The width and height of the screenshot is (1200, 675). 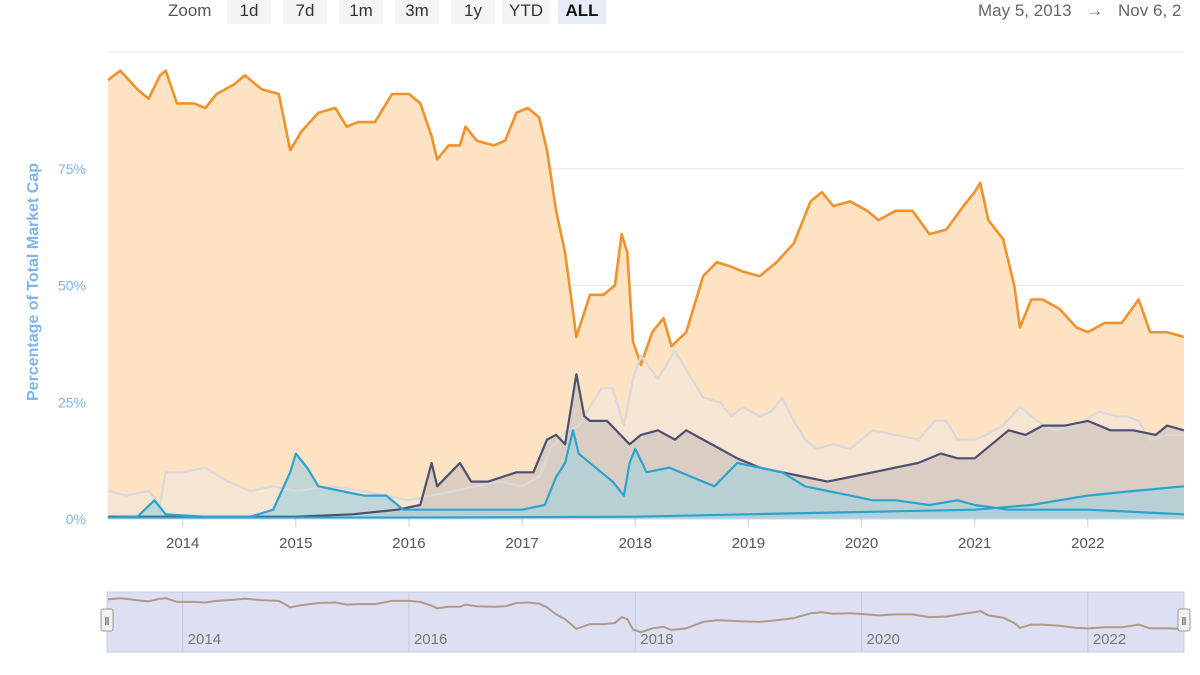 What do you see at coordinates (72, 286) in the screenshot?
I see `y-tick-label: 50%` at bounding box center [72, 286].